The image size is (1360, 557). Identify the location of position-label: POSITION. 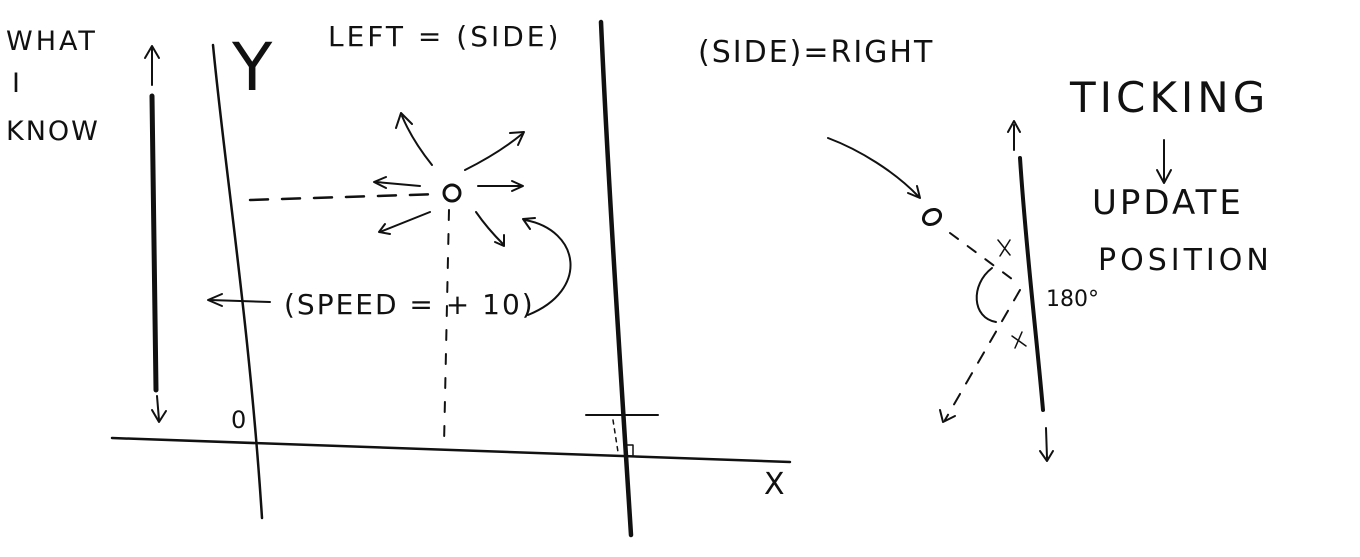
(1185, 260).